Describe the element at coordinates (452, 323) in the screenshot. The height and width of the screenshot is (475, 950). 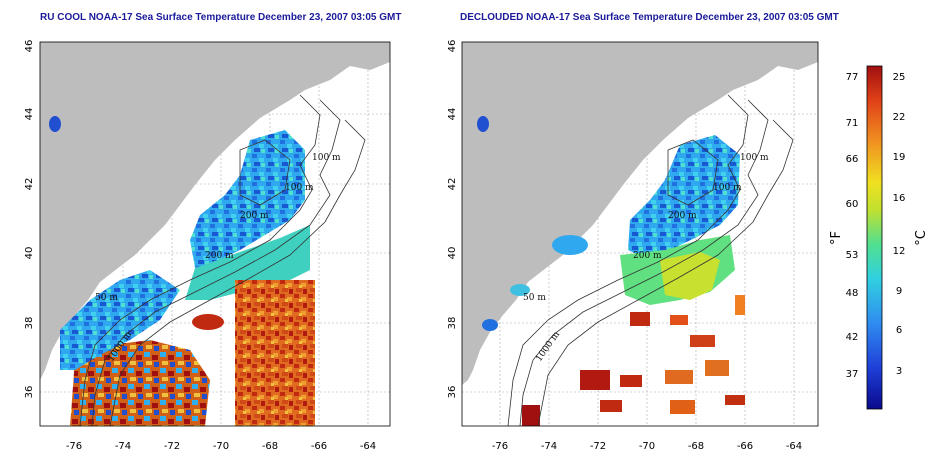
I see `right-lat-tick: 38` at that location.